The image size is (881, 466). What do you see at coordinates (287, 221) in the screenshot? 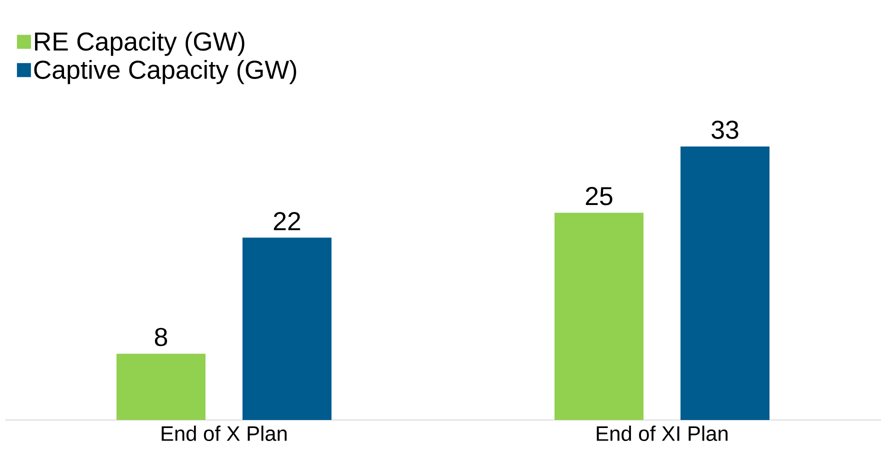
I see `data-label: 22` at bounding box center [287, 221].